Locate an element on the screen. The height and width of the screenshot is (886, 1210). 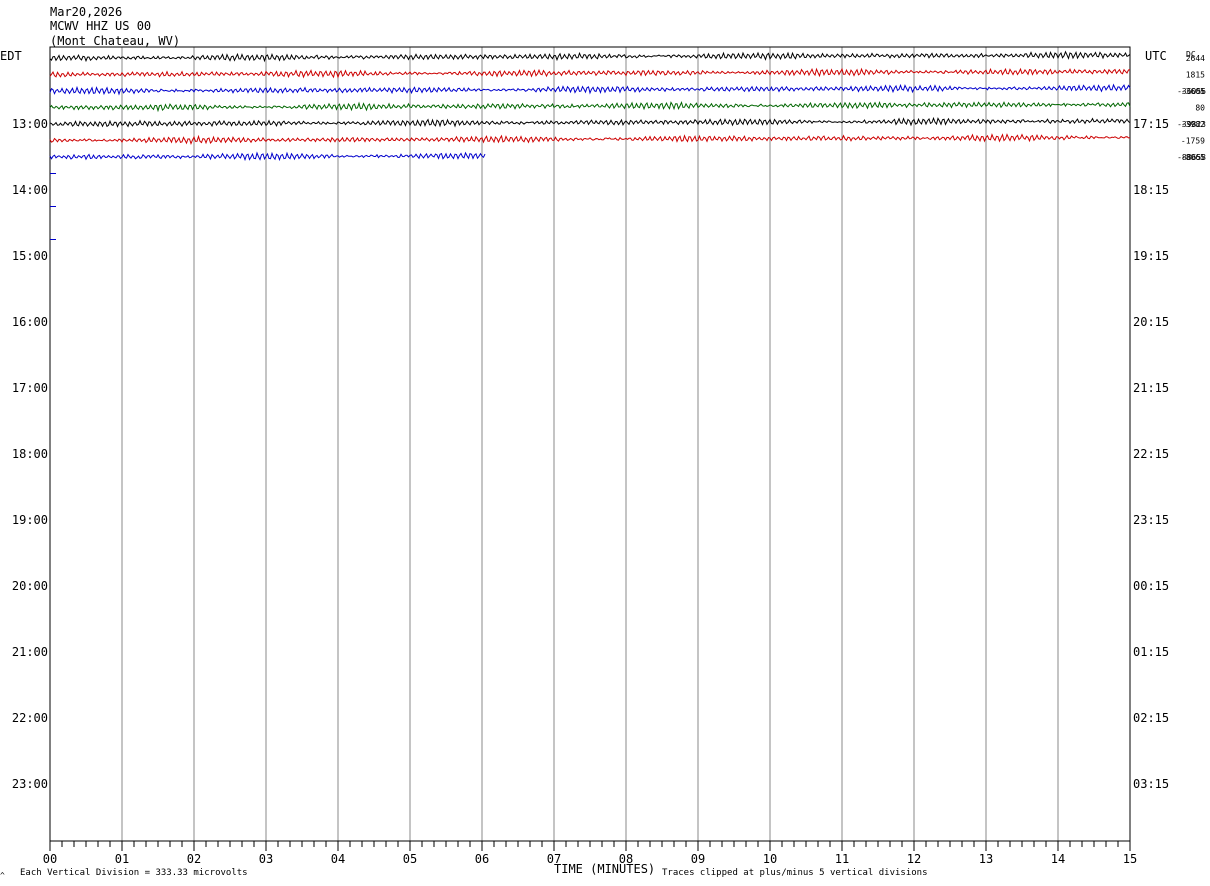
x-tick-label: 12 is located at coordinates (914, 859).